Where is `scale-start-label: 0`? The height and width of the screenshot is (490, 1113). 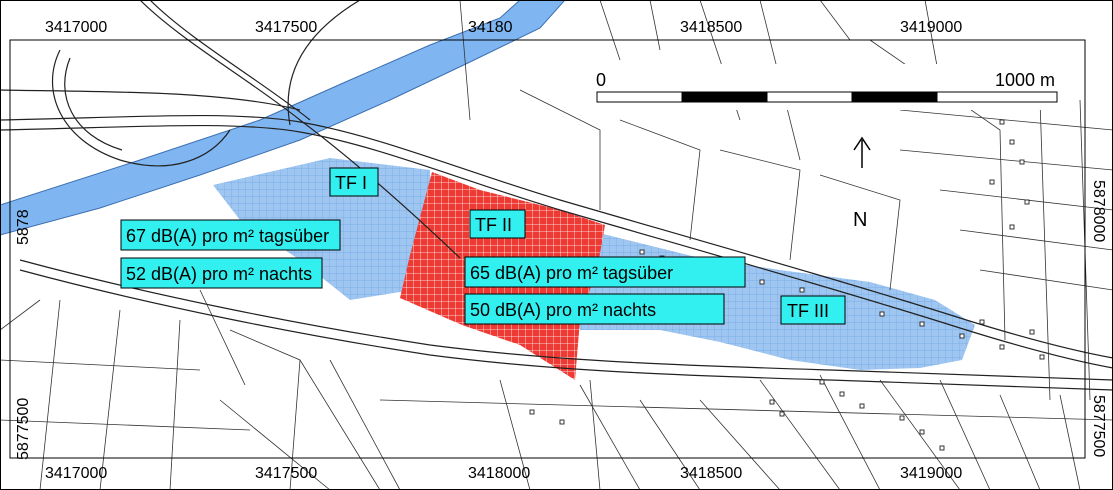
scale-start-label: 0 is located at coordinates (601, 80).